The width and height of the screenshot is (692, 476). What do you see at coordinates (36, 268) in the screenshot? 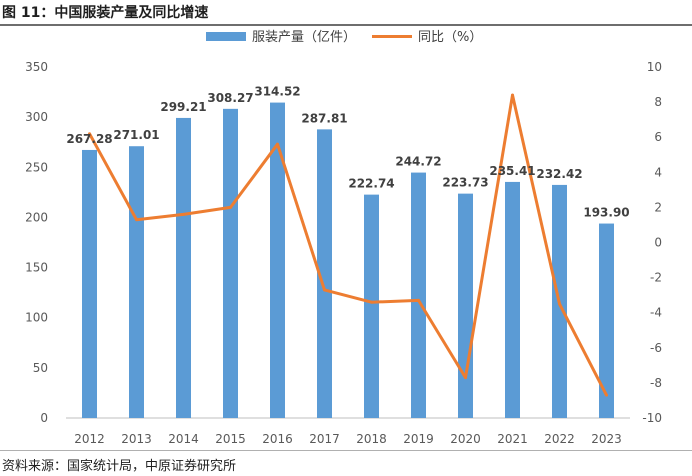
I see `y-left-tick: 150` at bounding box center [36, 268].